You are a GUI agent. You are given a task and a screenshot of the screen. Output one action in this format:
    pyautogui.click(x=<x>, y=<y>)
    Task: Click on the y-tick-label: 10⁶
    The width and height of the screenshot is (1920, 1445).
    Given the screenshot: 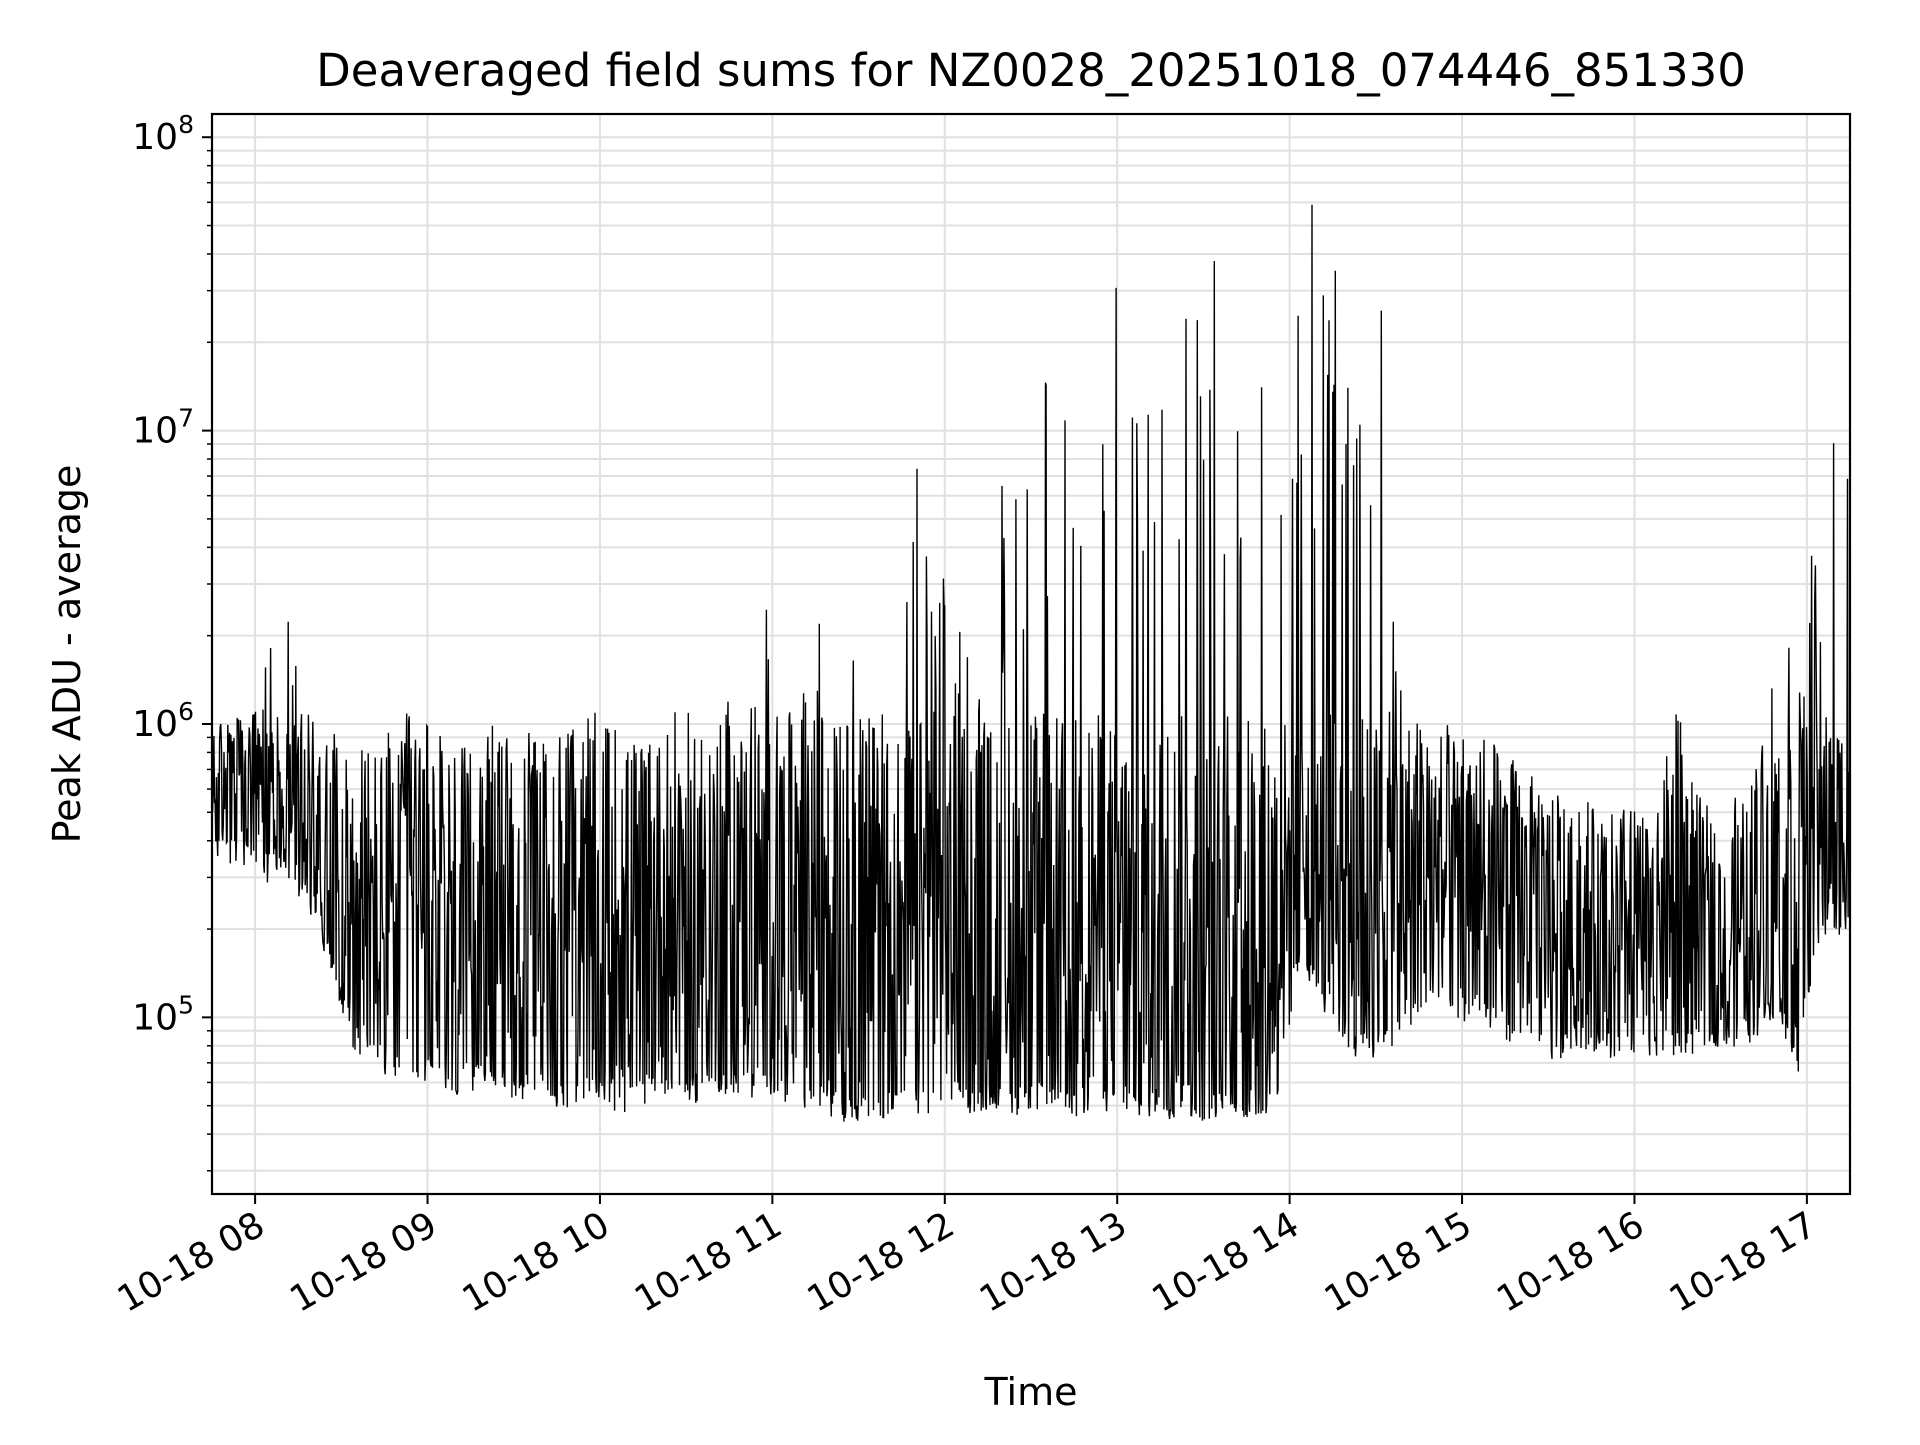 What is the action you would take?
    pyautogui.click(x=163, y=721)
    